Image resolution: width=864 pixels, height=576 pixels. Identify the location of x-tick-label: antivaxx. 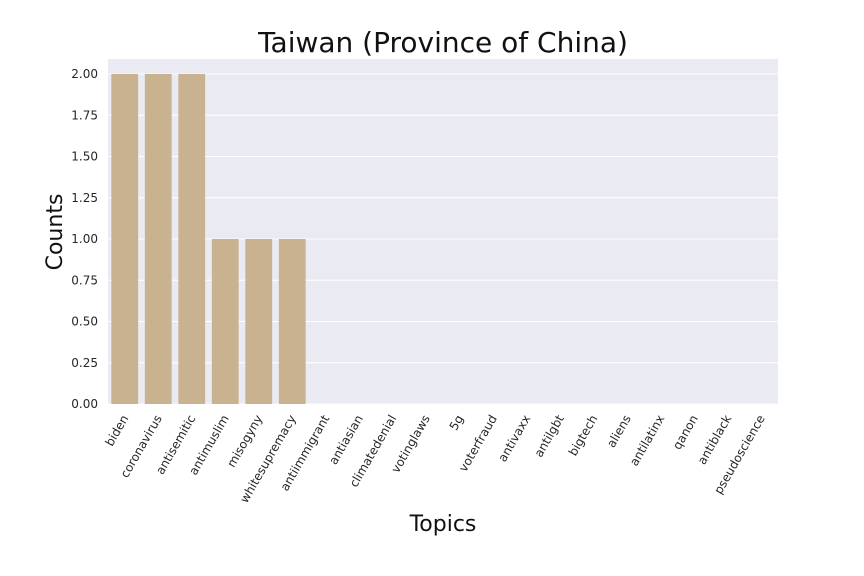
(514, 439).